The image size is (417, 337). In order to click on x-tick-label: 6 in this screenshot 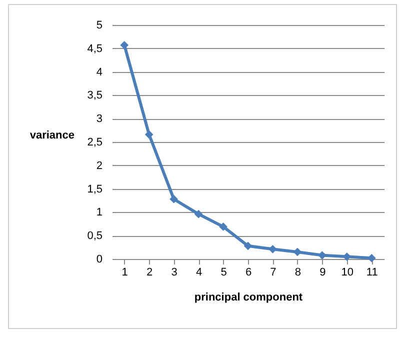, I will do `click(248, 272)`.